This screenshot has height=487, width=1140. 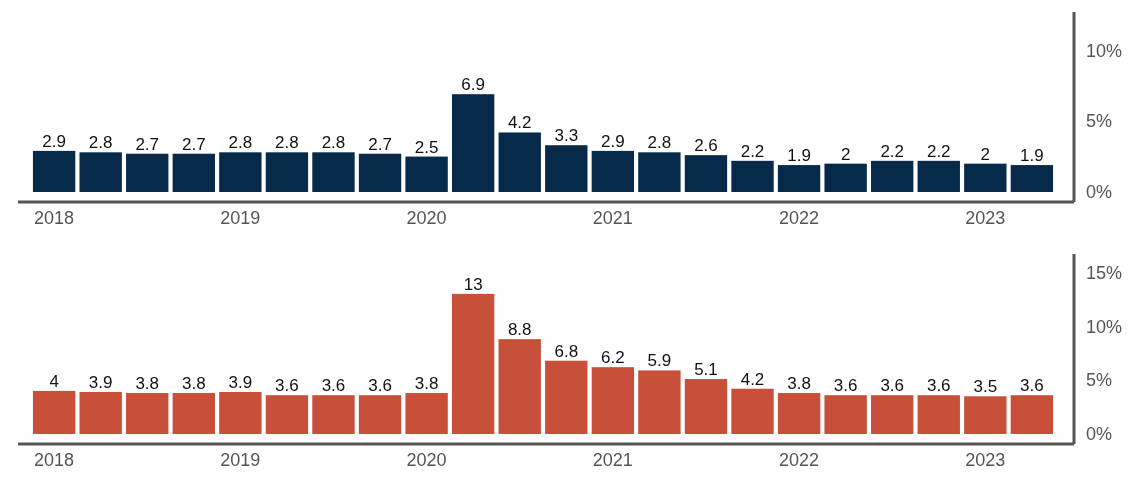 I want to click on data-label: 2.5, so click(x=426, y=147).